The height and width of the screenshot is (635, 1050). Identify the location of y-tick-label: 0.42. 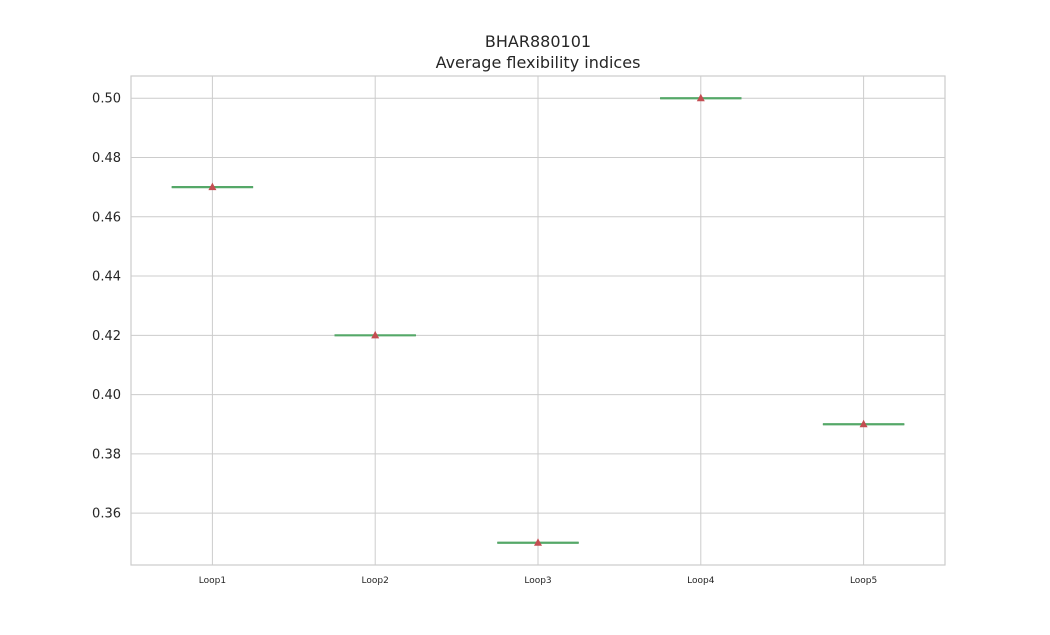
(106, 336).